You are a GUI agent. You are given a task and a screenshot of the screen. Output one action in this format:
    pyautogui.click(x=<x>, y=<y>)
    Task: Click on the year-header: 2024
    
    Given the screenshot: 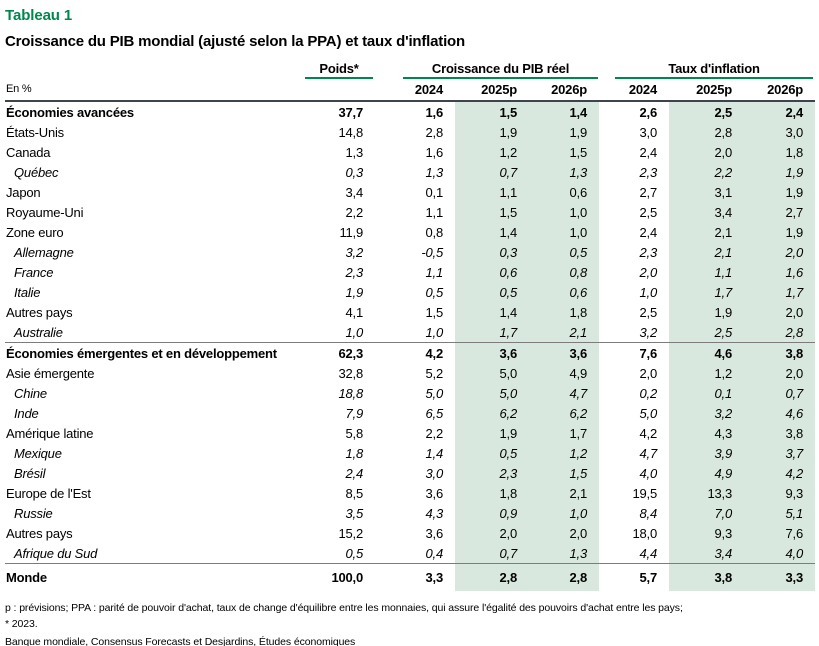 What is the action you would take?
    pyautogui.click(x=415, y=90)
    